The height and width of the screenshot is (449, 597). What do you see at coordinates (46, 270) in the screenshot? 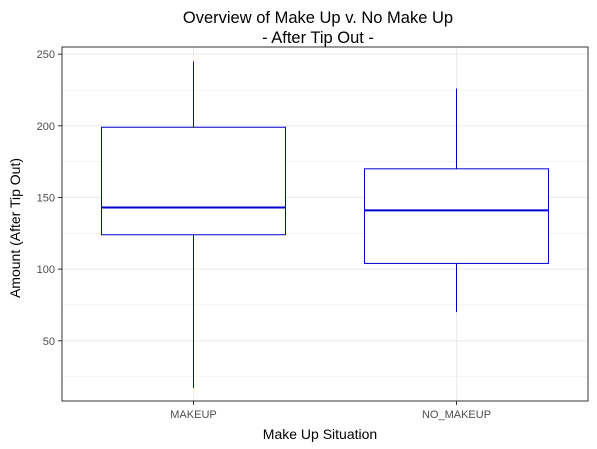
I see `y-tick-label: 100` at bounding box center [46, 270].